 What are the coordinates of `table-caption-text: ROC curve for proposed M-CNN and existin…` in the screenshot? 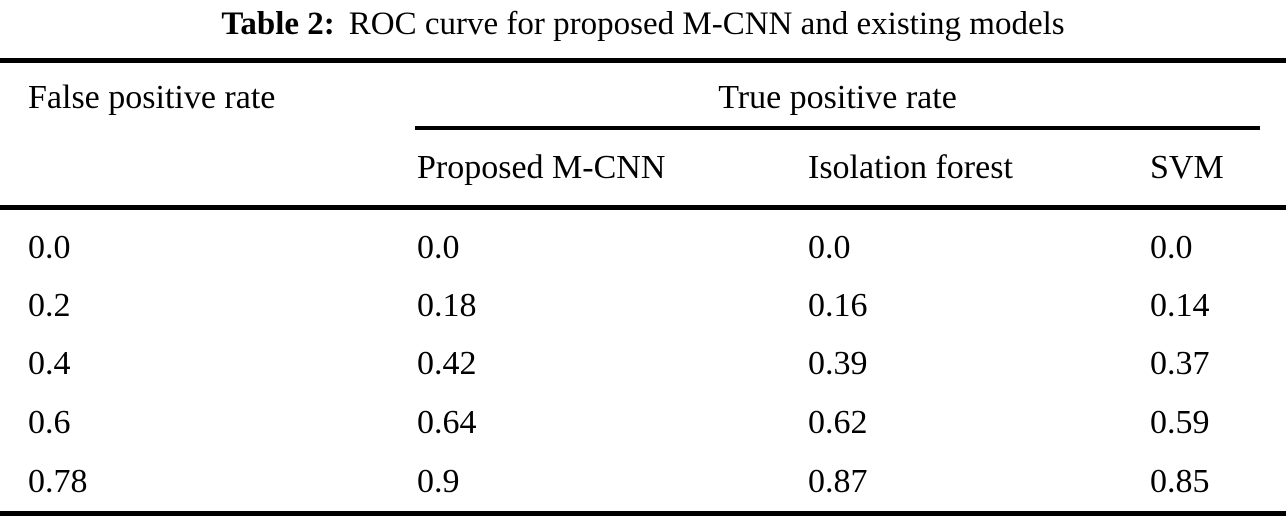 It's located at (706, 24).